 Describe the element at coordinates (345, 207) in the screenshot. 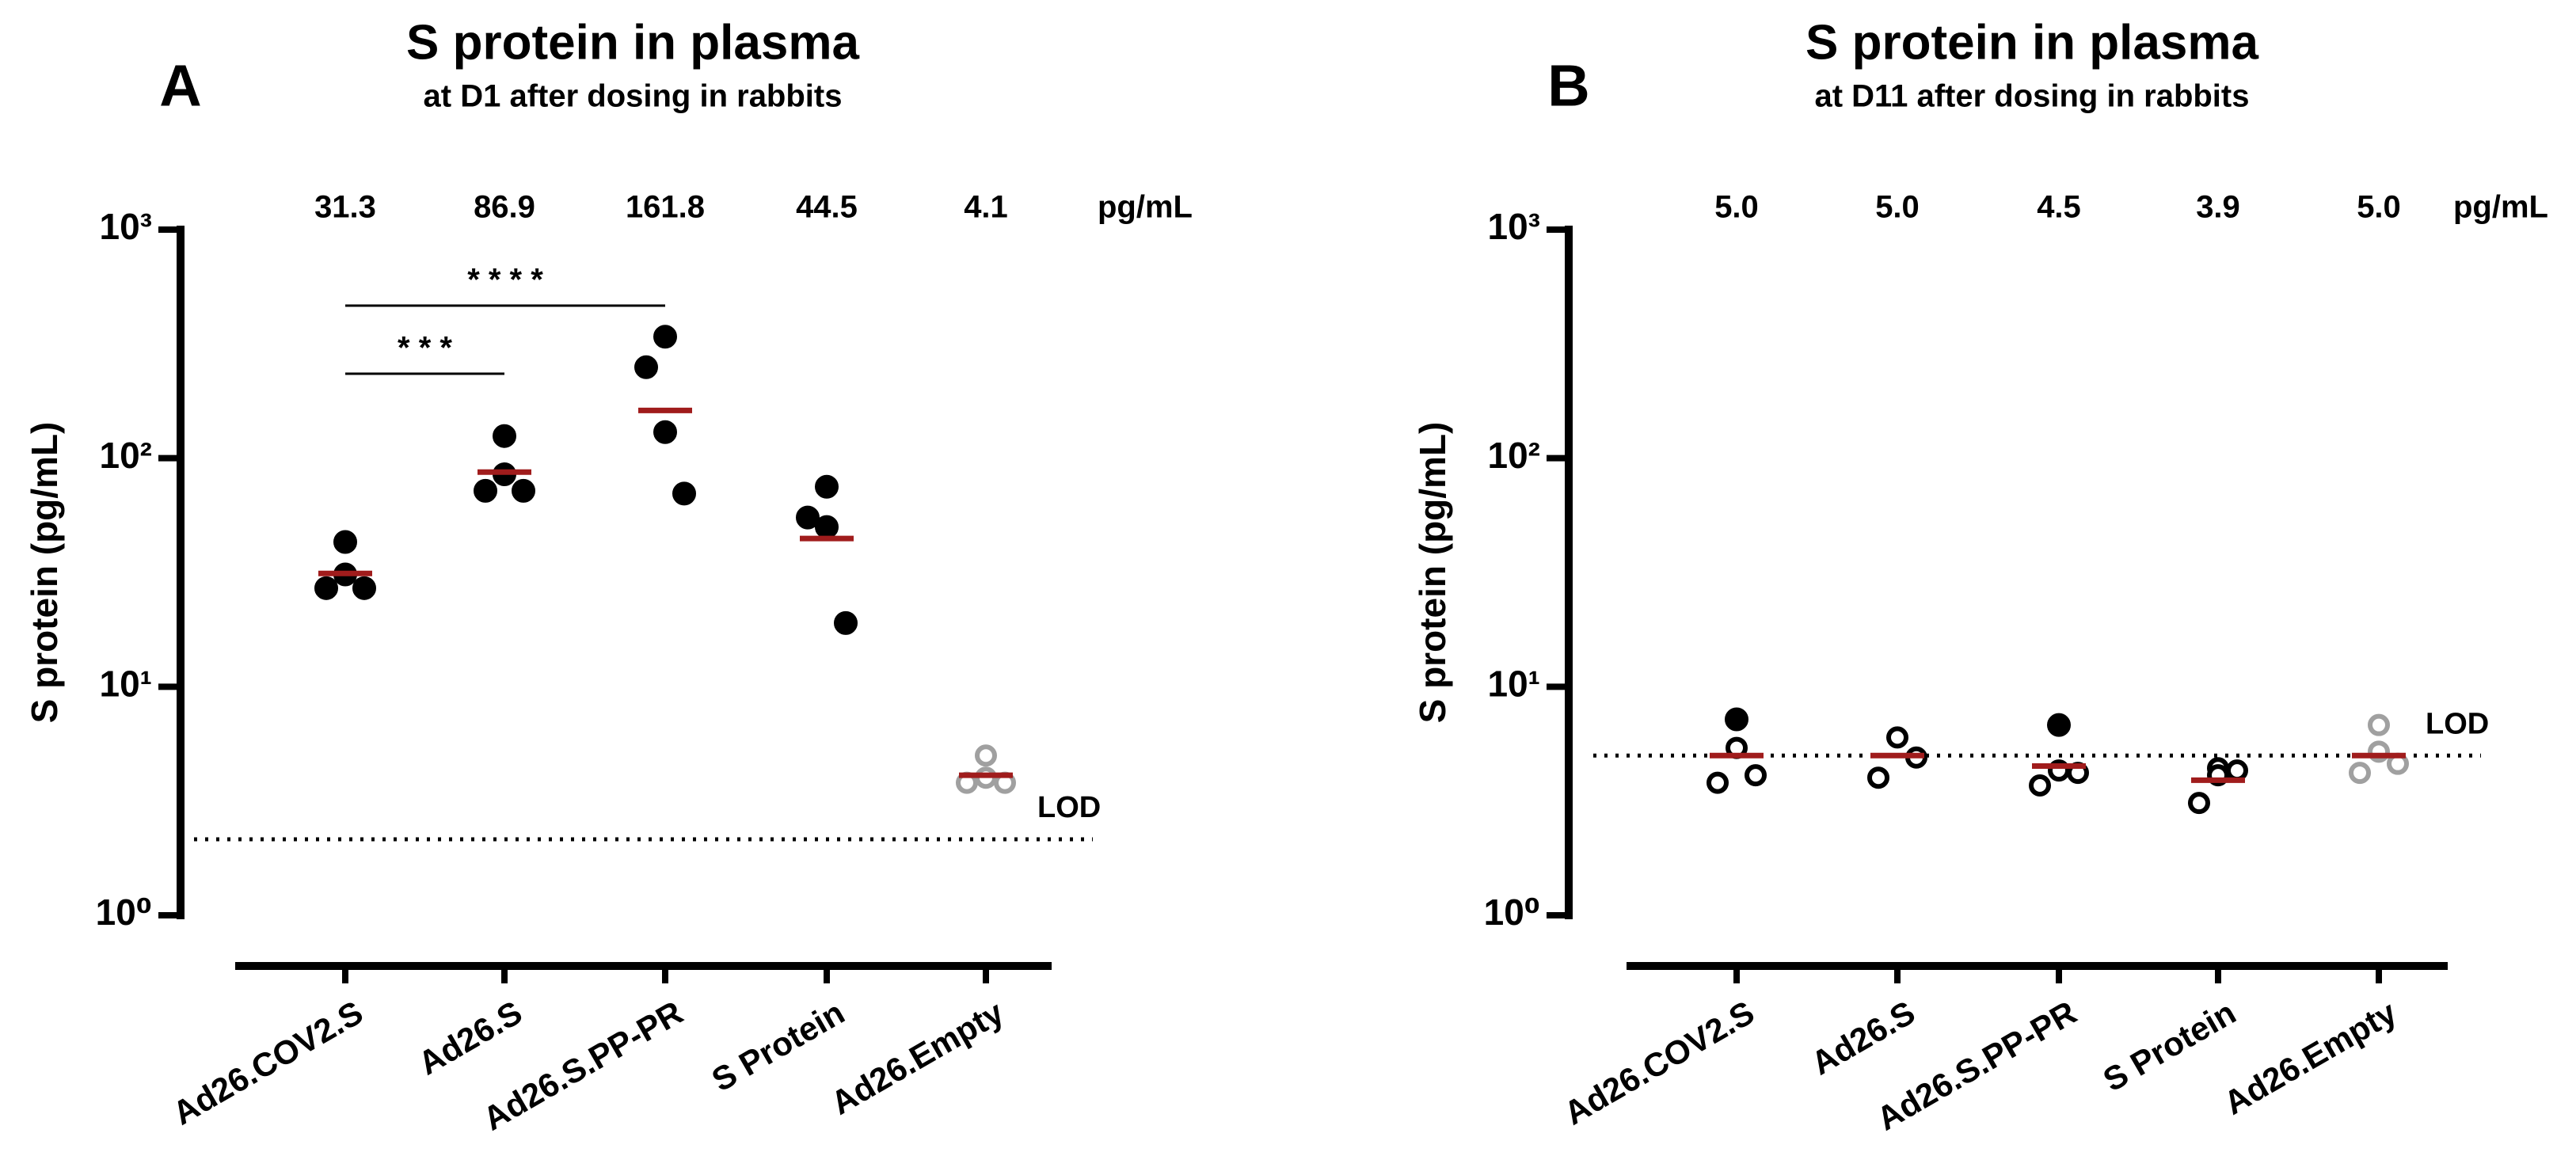

I see `mean-label: 31.3` at that location.